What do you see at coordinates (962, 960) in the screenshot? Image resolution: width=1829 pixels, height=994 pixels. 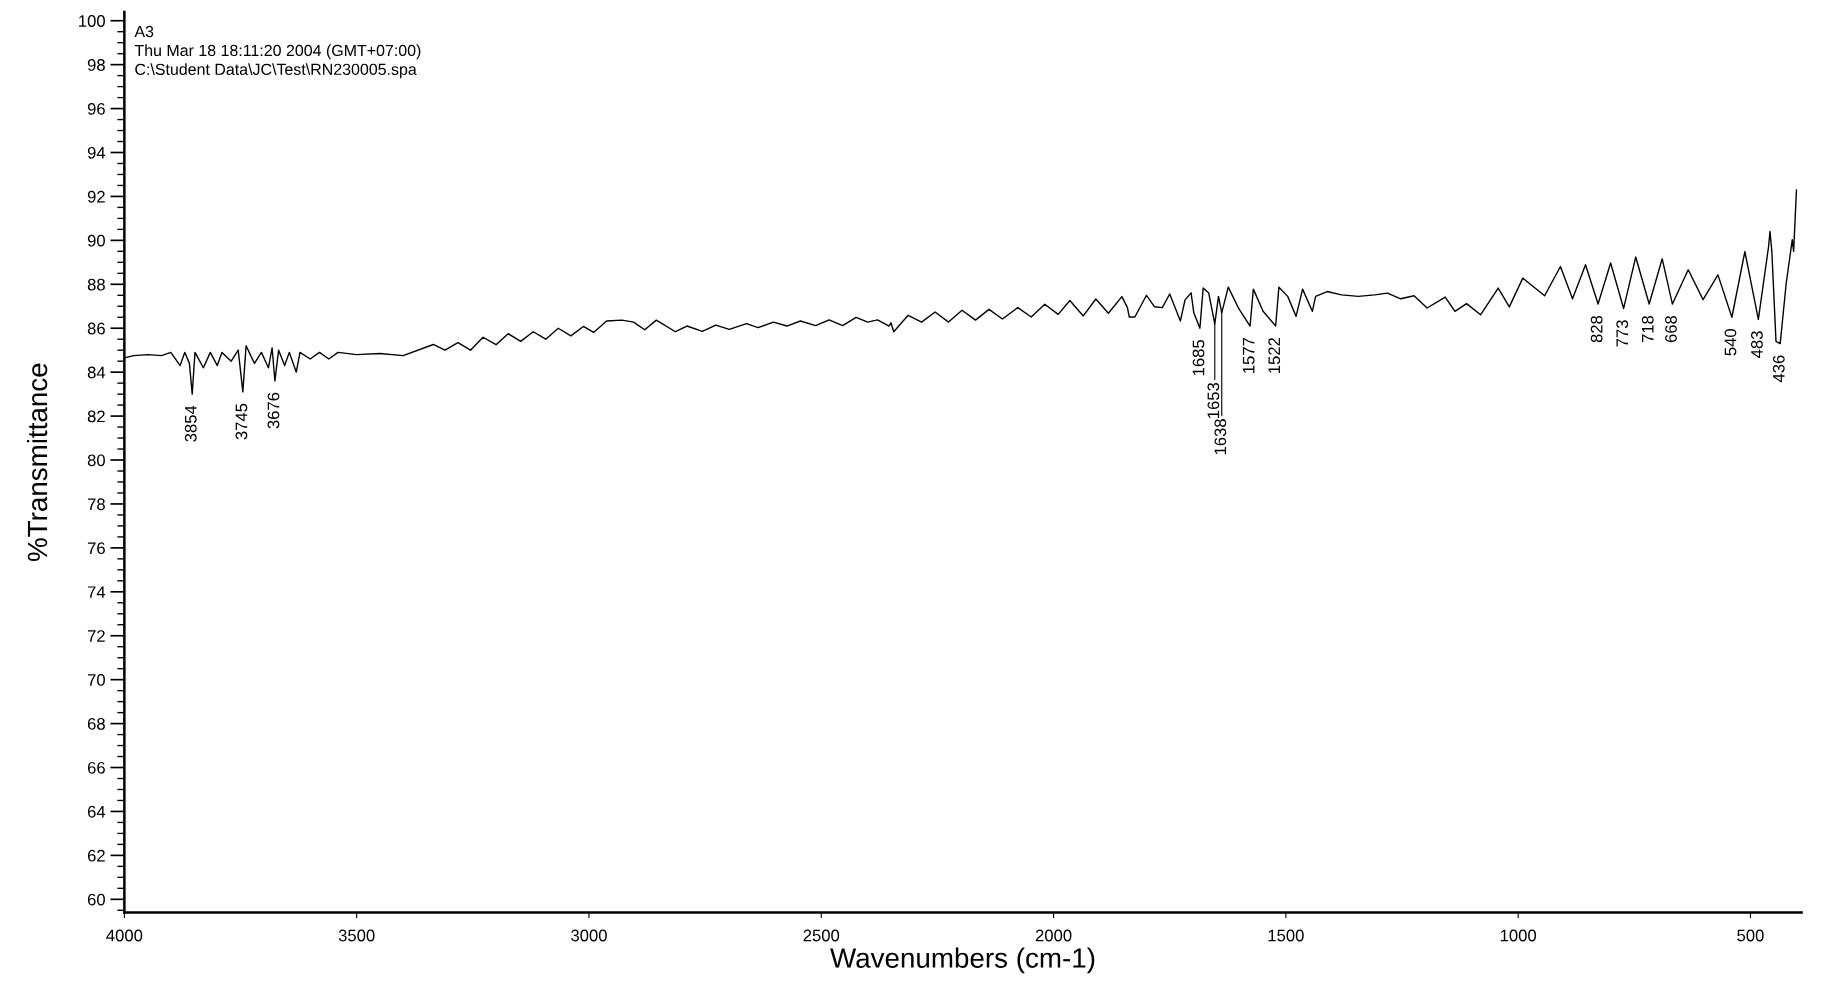 I see `x-axis-title: Wavenumbers (cm-1)` at bounding box center [962, 960].